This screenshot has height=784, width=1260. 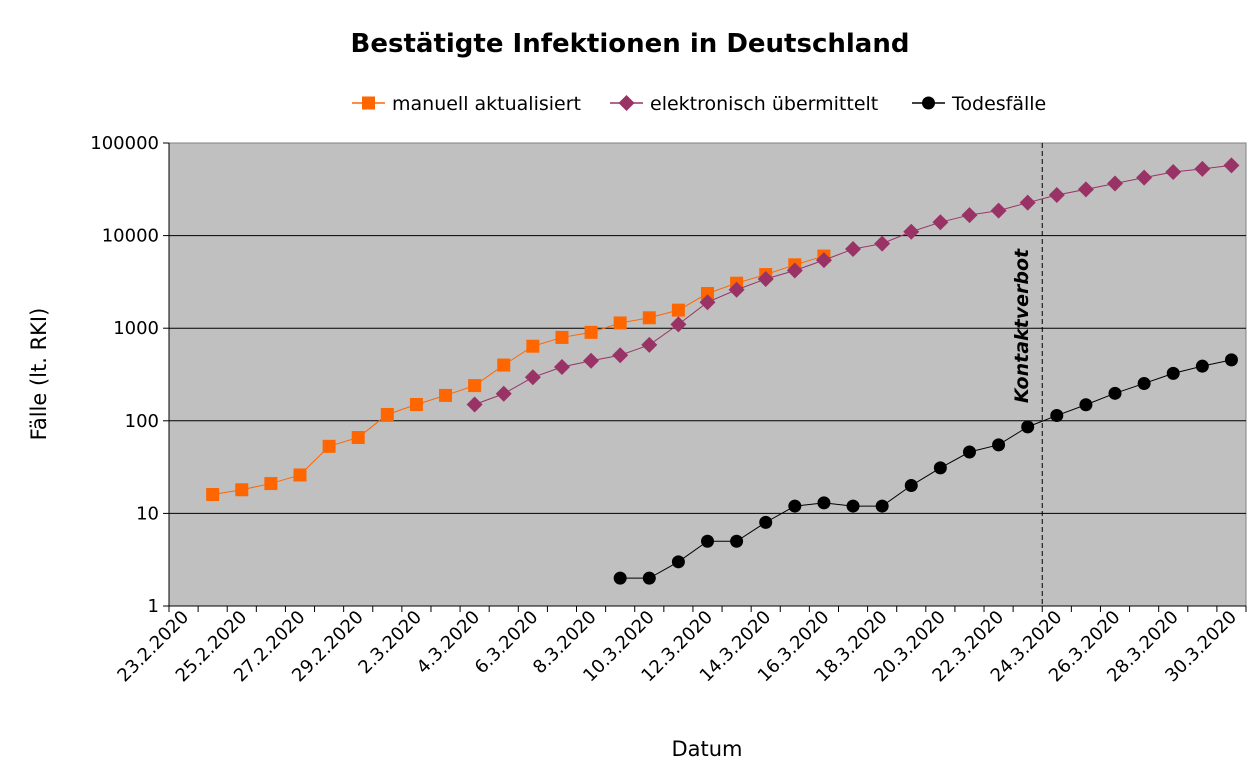 What do you see at coordinates (630, 44) in the screenshot?
I see `chart-title: Bestätigte Infektionen in Deutschland` at bounding box center [630, 44].